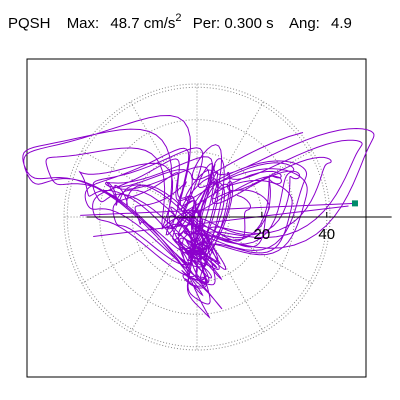 This screenshot has width=400, height=400. What do you see at coordinates (29, 23) in the screenshot?
I see `station-code: PQSH` at bounding box center [29, 23].